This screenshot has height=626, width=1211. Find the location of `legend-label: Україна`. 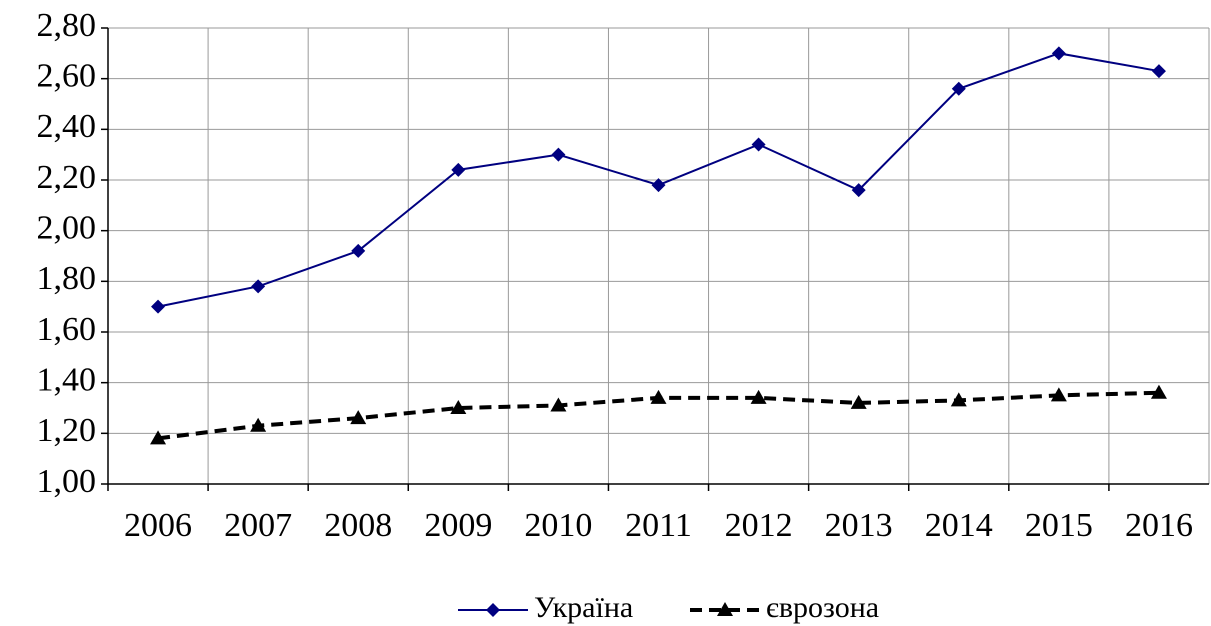

legend-label: Україна is located at coordinates (583, 607).